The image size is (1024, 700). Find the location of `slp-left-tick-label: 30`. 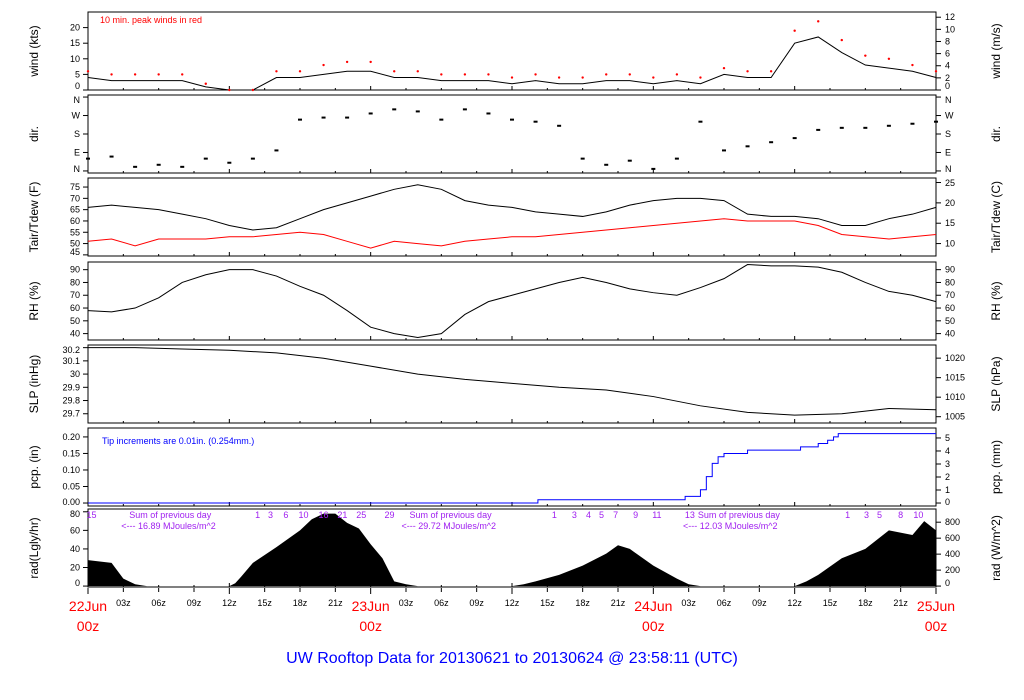

slp-left-tick-label: 30 is located at coordinates (75, 374).